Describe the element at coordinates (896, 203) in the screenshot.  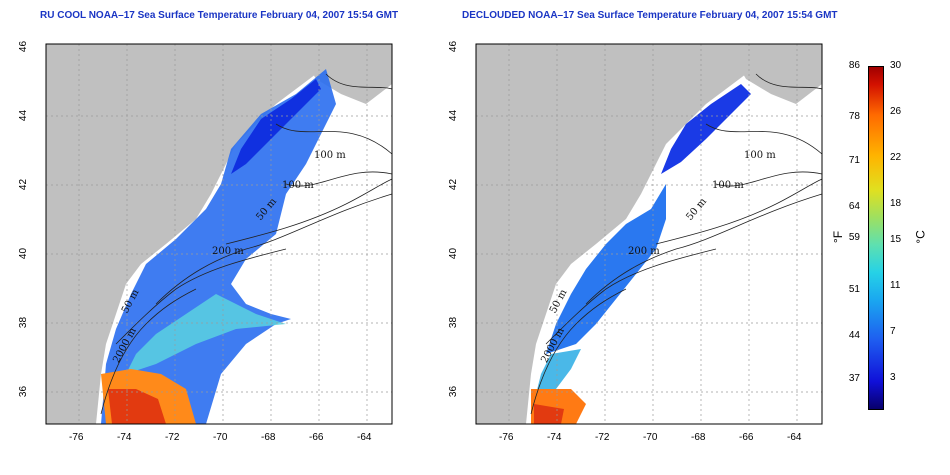
I see `celsius-tick: 18` at that location.